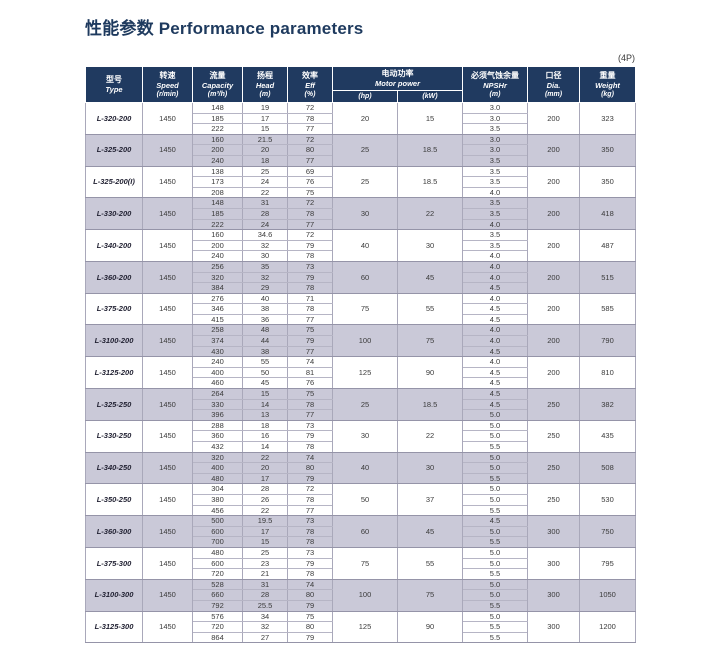 Image resolution: width=720 pixels, height=647 pixels. Describe the element at coordinates (361, 511) in the screenshot. I see `table-row: 456 22 77 5.5` at that location.